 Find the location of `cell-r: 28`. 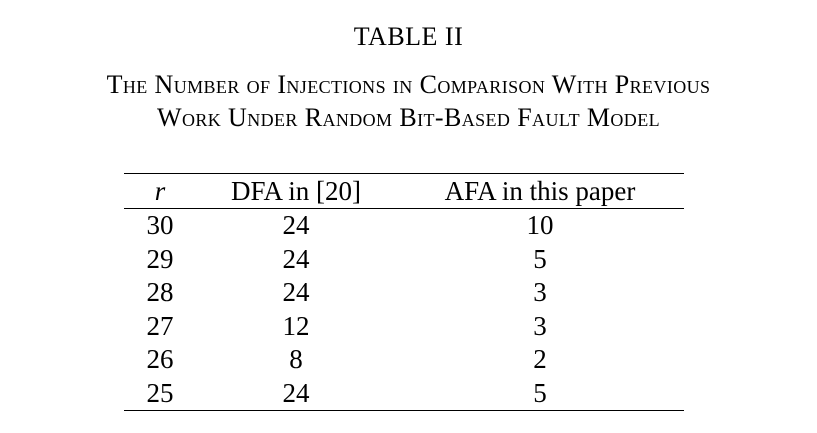

cell-r: 28 is located at coordinates (160, 292).